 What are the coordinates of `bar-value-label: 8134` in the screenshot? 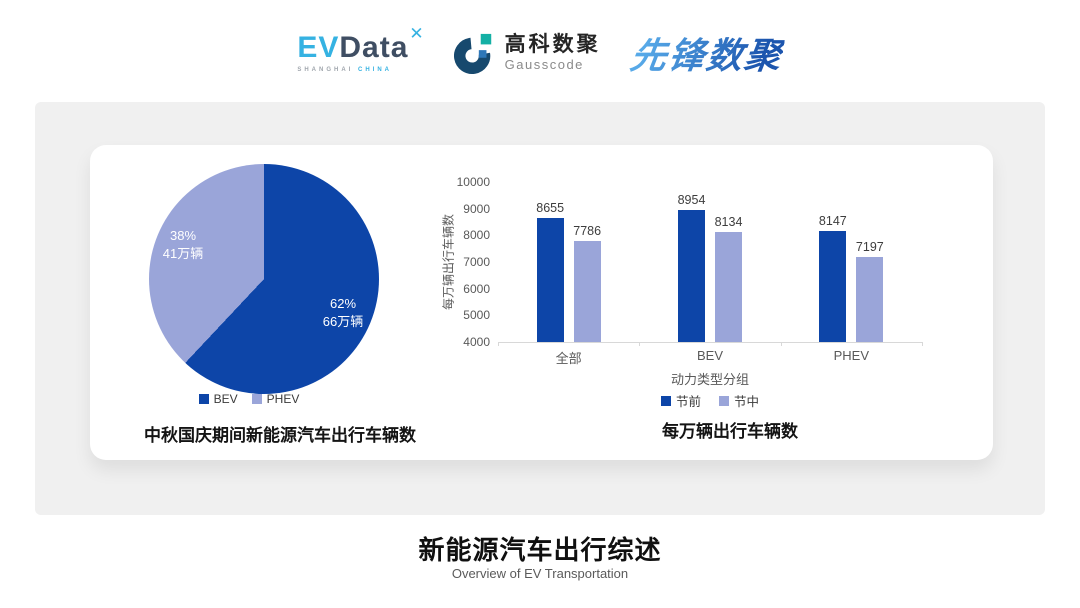 It's located at (728, 221).